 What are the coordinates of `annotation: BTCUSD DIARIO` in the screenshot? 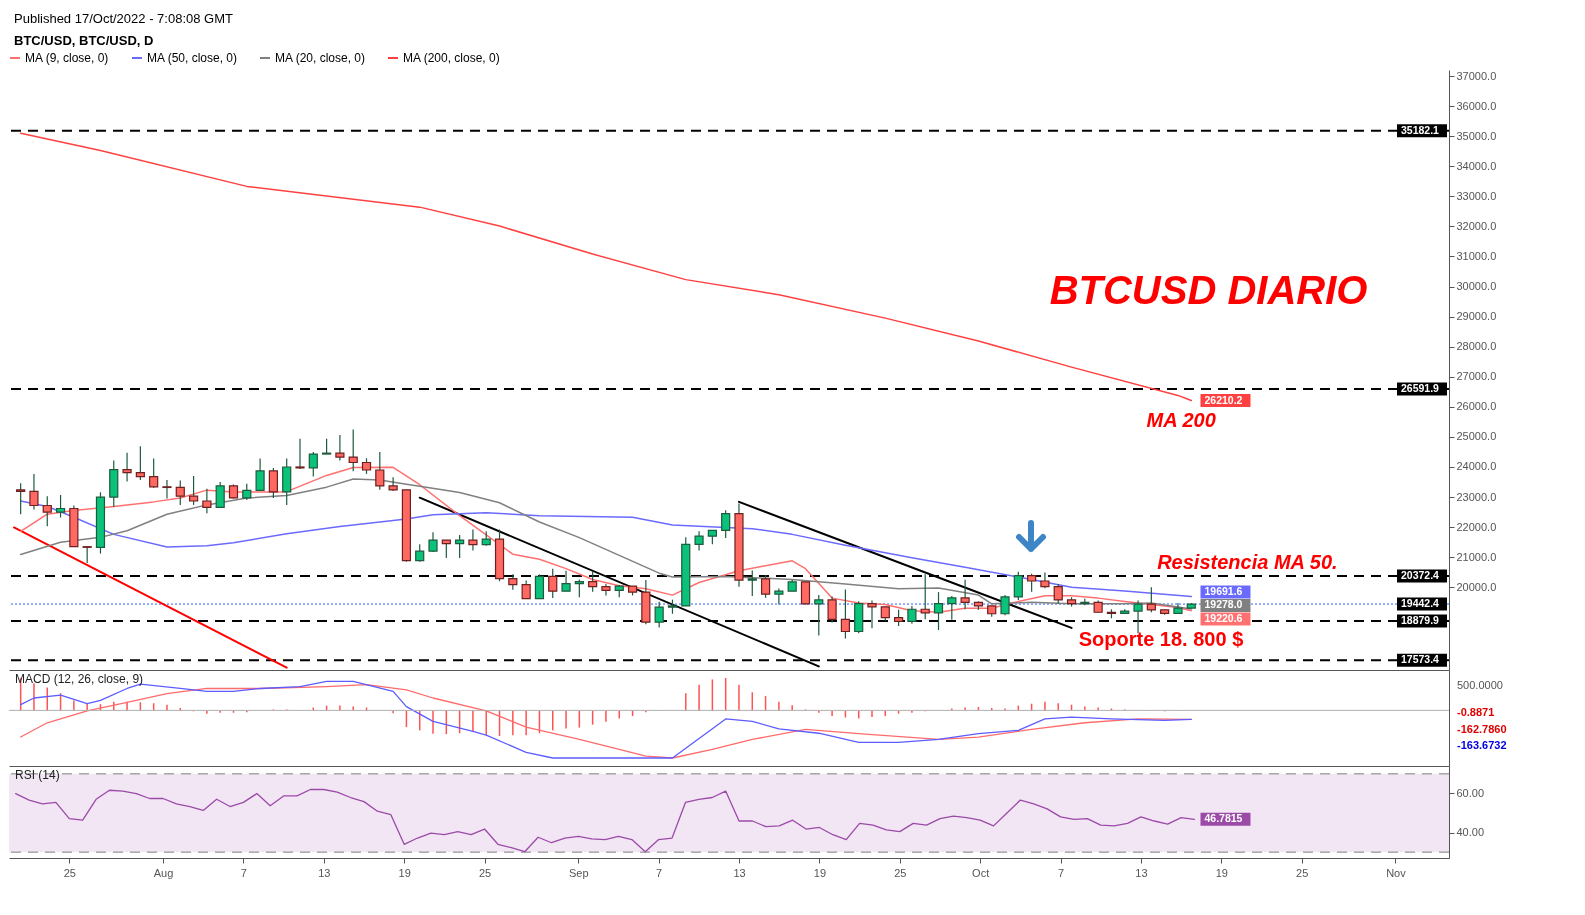 It's located at (1208, 290).